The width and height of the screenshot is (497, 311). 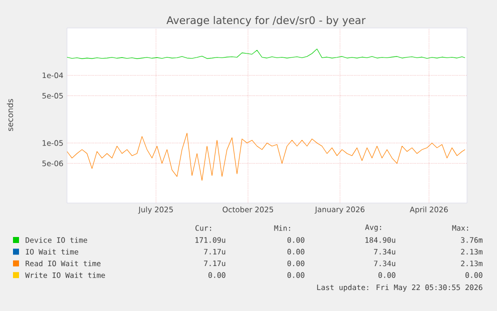 What do you see at coordinates (10, 115) in the screenshot?
I see `y-axis-title: seconds` at bounding box center [10, 115].